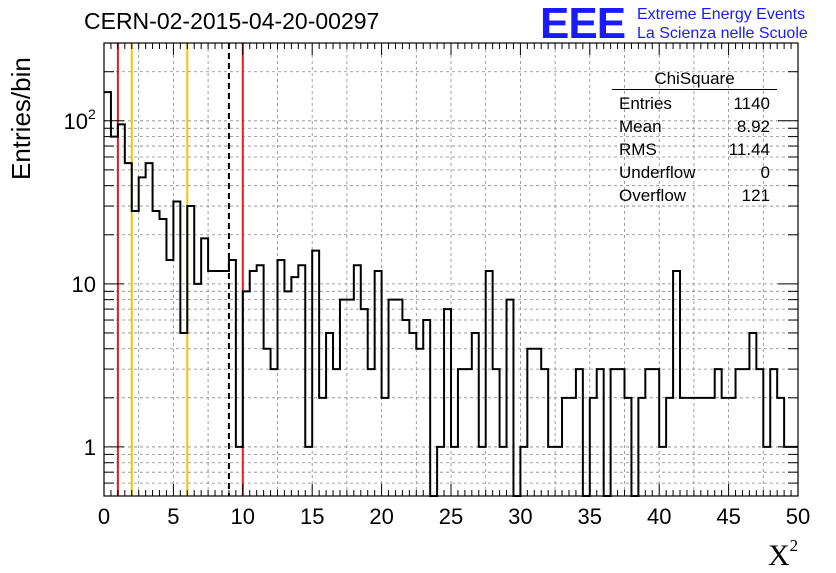 Image resolution: width=836 pixels, height=573 pixels. I want to click on x-tick-label: 10, so click(243, 516).